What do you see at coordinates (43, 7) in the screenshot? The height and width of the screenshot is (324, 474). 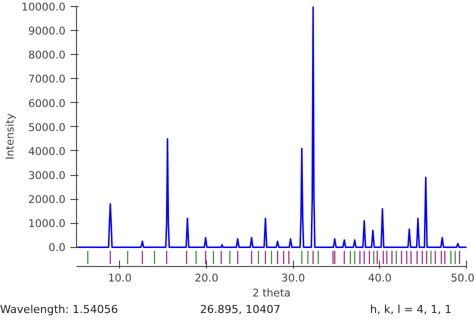 I see `y-tick-label: 10000.0` at bounding box center [43, 7].